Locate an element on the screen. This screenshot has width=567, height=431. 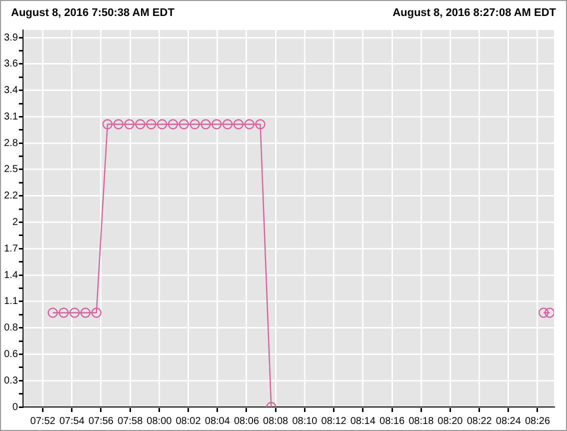
y-tick-label: 3.6 is located at coordinates (11, 64).